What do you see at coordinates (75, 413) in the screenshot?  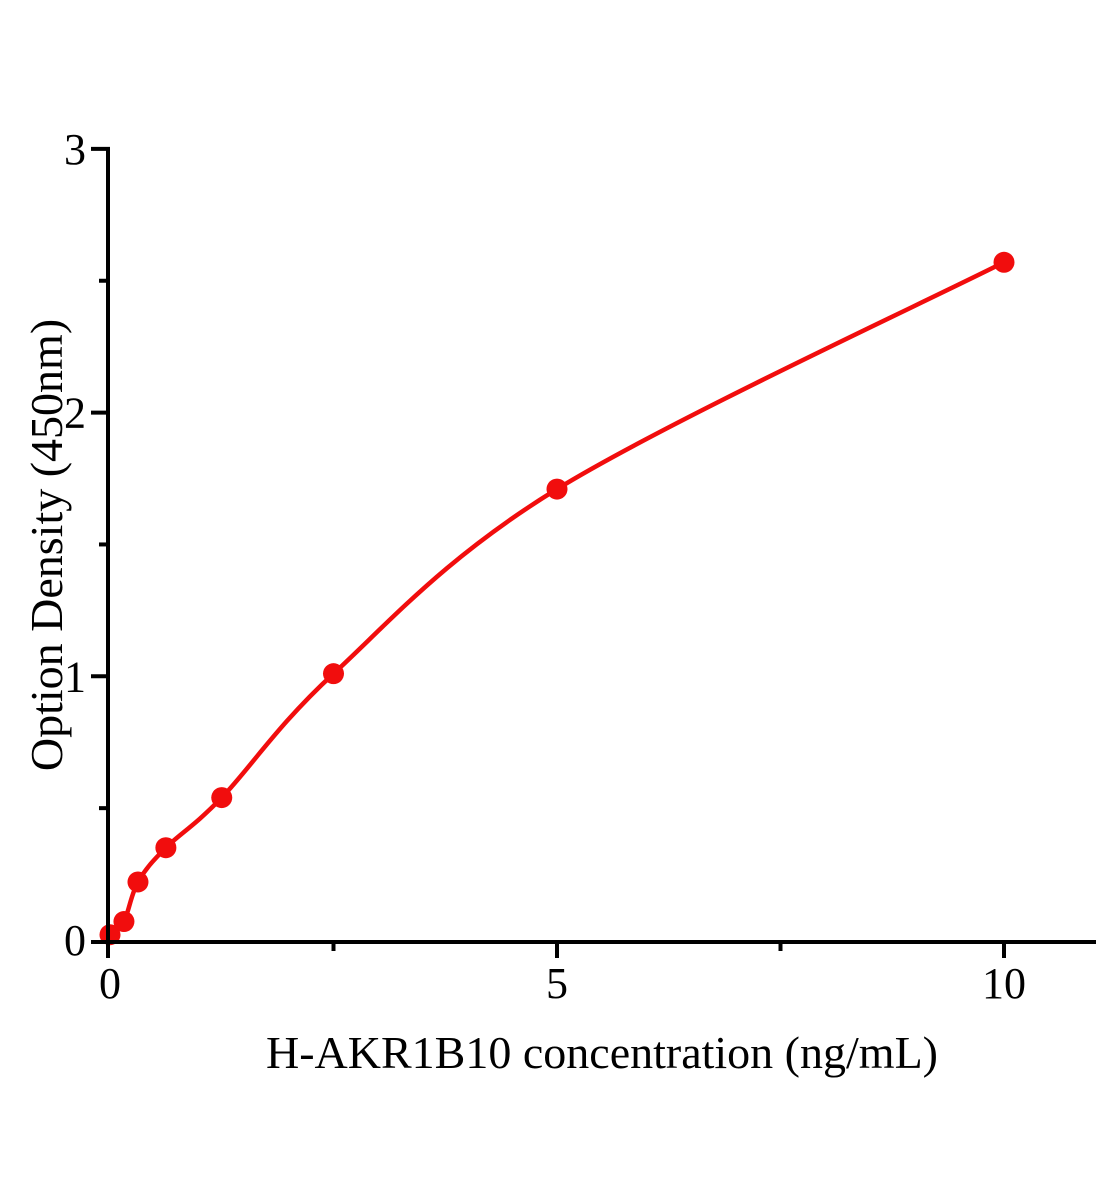 I see `y-tick-label: 2` at bounding box center [75, 413].